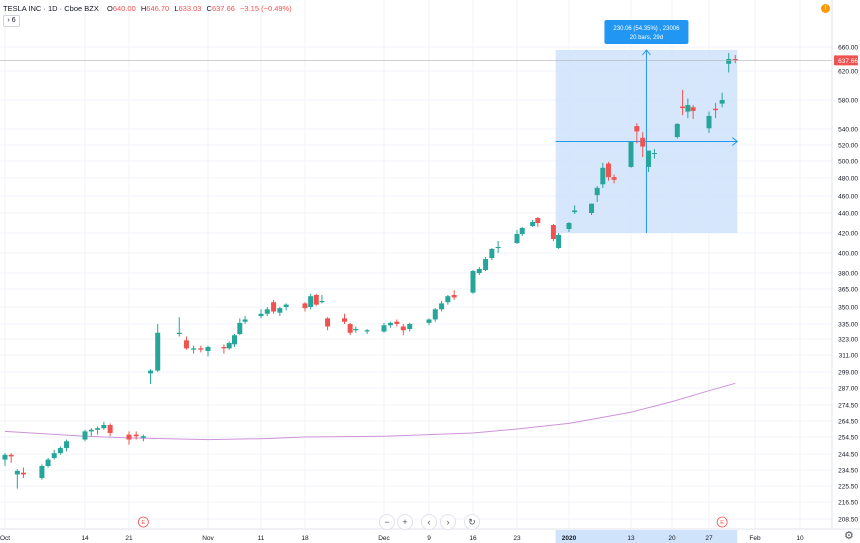 This screenshot has height=543, width=860. Describe the element at coordinates (848, 325) in the screenshot. I see `price-tick-label: 335.00` at that location.